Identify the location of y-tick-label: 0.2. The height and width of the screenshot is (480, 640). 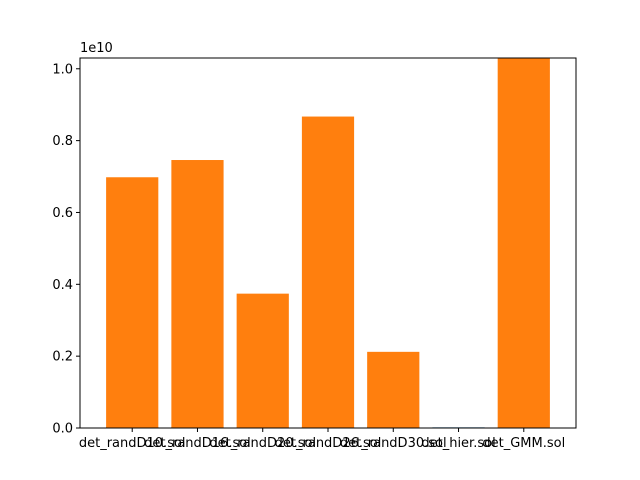
(62, 357).